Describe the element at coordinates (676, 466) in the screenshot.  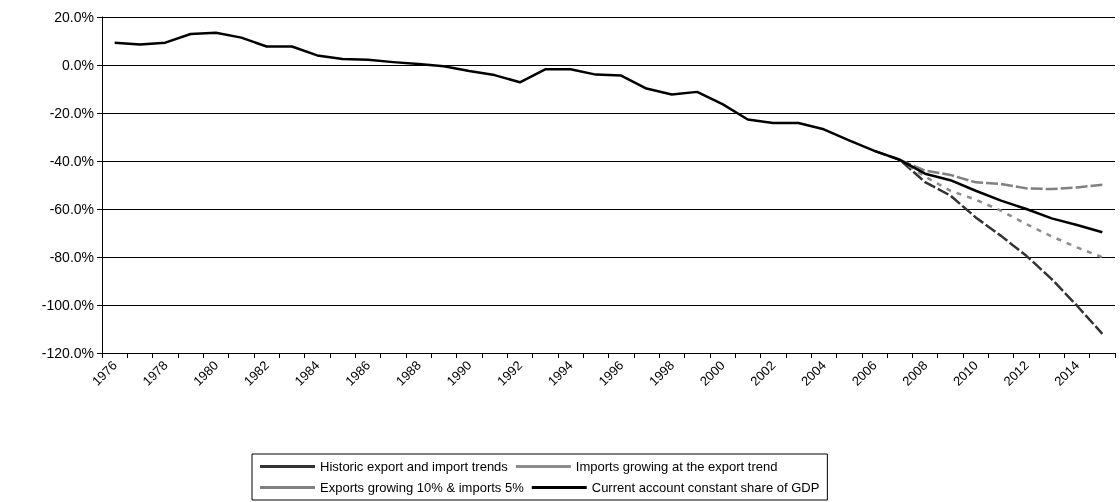
I see `legend-label: Imports growing at the export trend` at that location.